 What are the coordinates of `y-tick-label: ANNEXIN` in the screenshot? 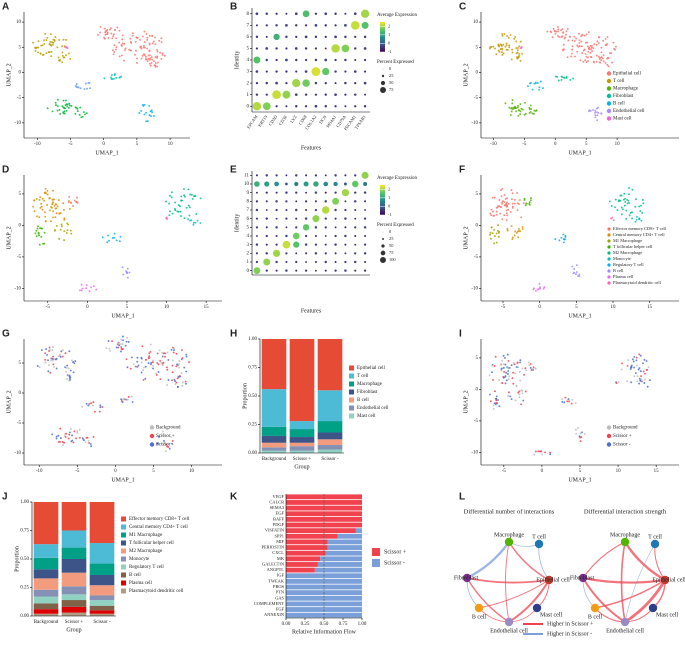 It's located at (274, 614).